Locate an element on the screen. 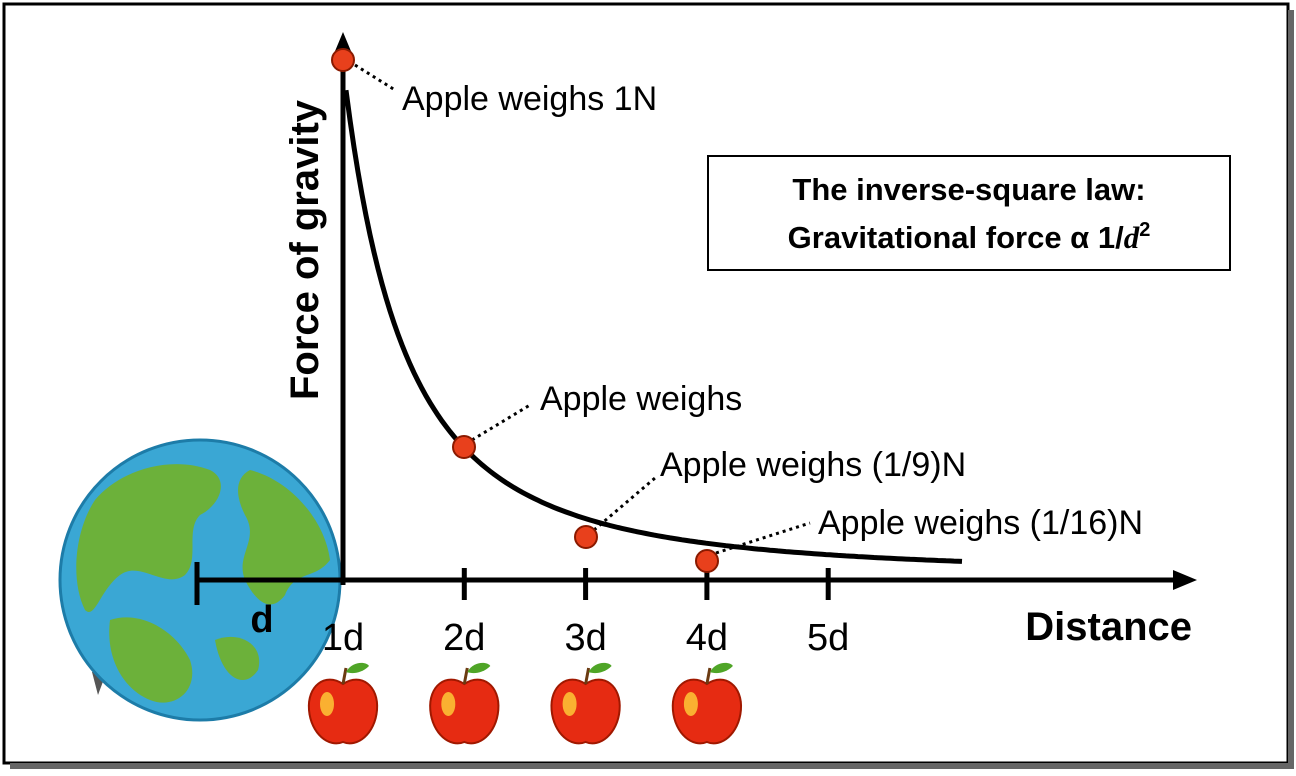 The width and height of the screenshot is (1296, 776). law-line2: Gravitational force α 1/d2 is located at coordinates (969, 237).